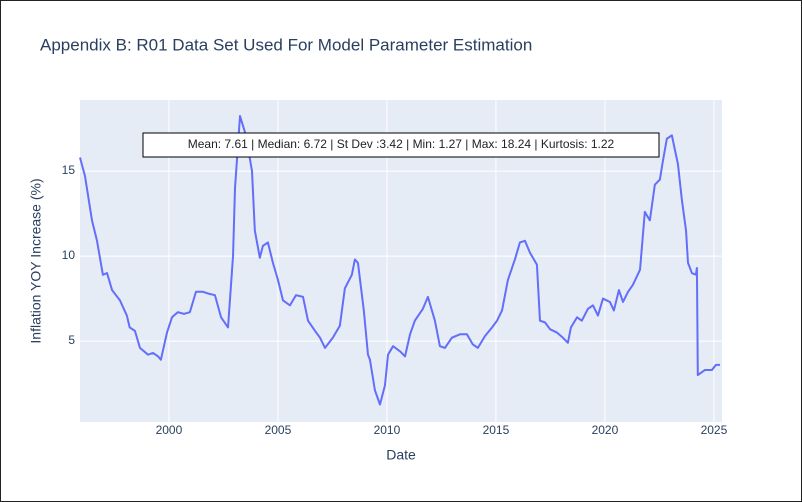  What do you see at coordinates (36, 260) in the screenshot?
I see `y-axis-title: Inflation YOY Increase (%)` at bounding box center [36, 260].